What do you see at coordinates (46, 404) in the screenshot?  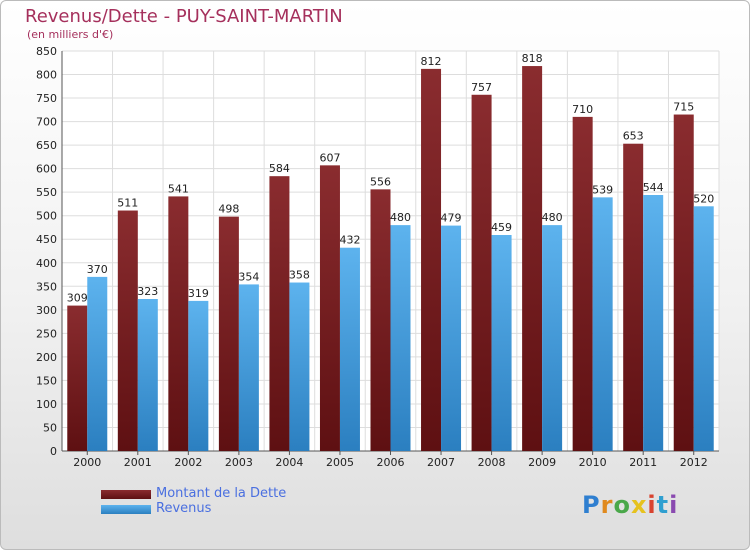 I see `y-tick-label: 100` at bounding box center [46, 404].